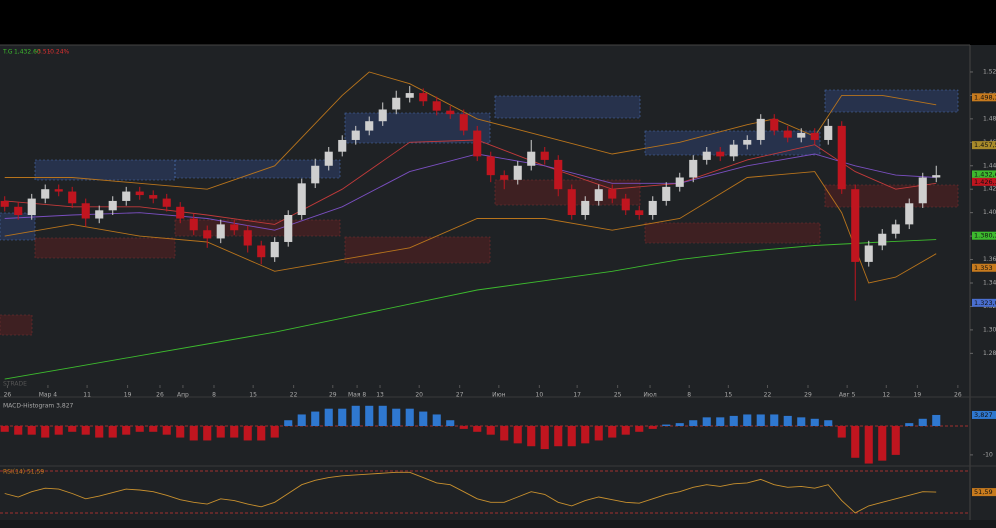  What do you see at coordinates (498, 524) in the screenshot?
I see `toolbar` at bounding box center [498, 524].